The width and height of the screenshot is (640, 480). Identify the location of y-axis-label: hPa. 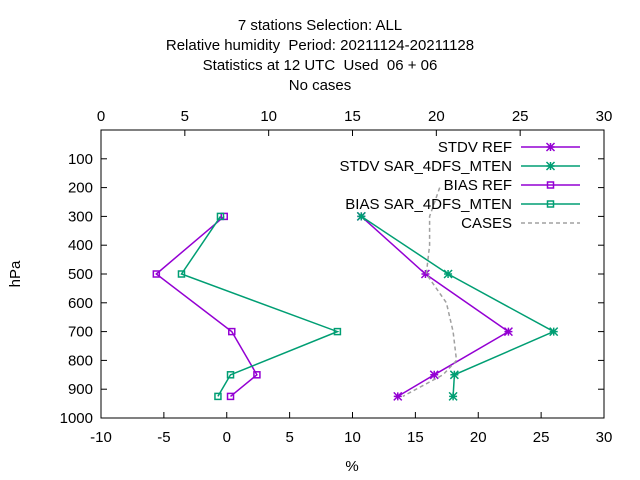
(15, 273).